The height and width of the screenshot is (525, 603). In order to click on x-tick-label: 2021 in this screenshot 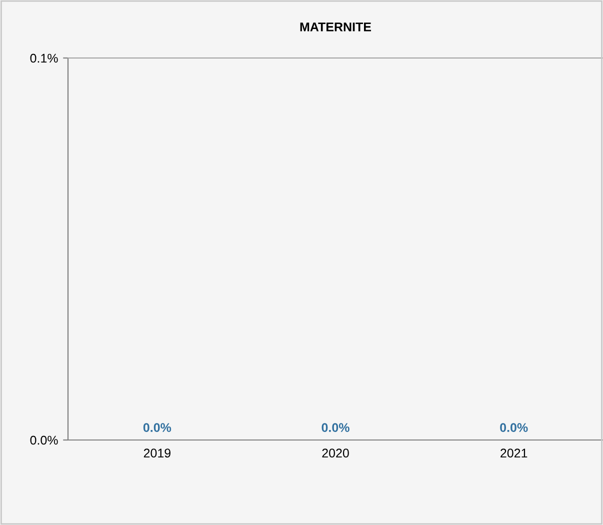, I will do `click(514, 453)`.